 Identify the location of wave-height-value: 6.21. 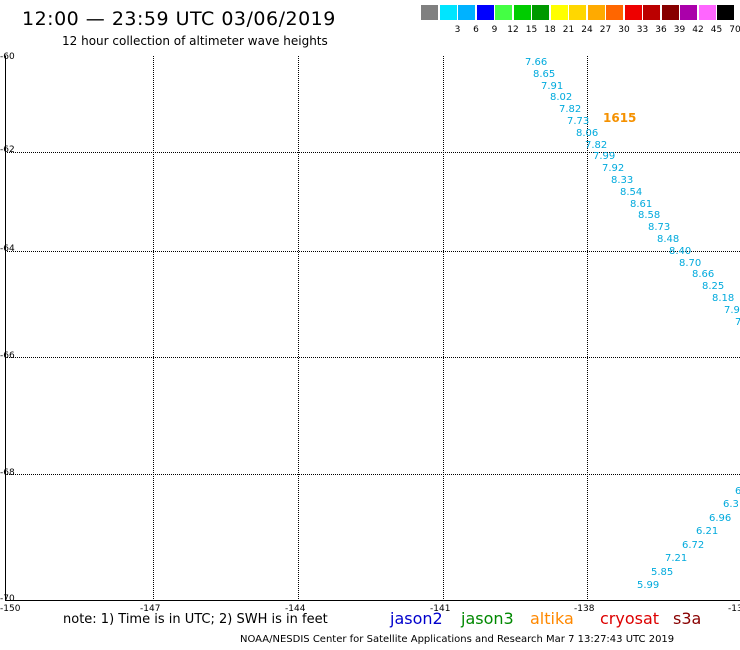
(707, 531).